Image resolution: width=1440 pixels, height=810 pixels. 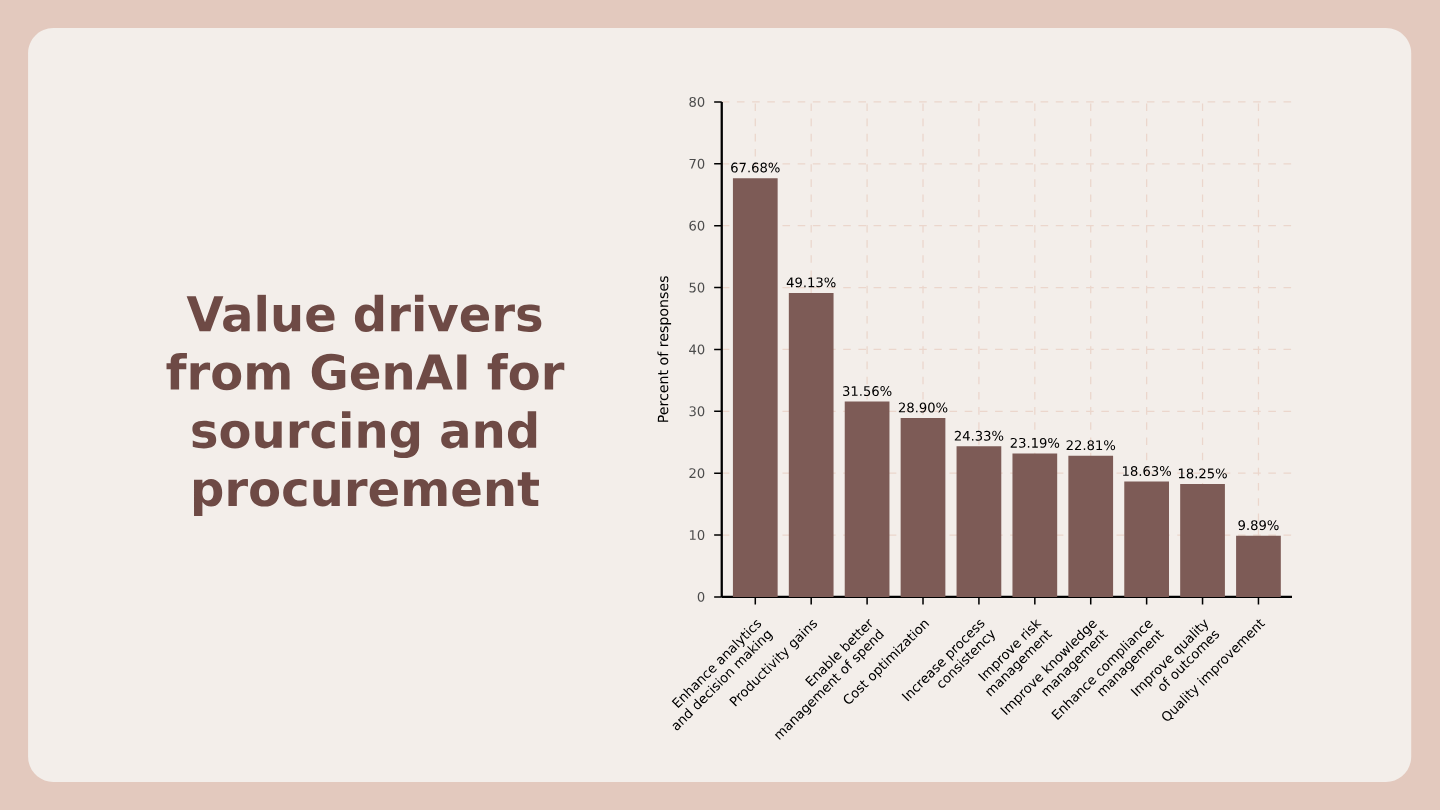 What do you see at coordinates (697, 101) in the screenshot?
I see `y-tick-label: 80` at bounding box center [697, 101].